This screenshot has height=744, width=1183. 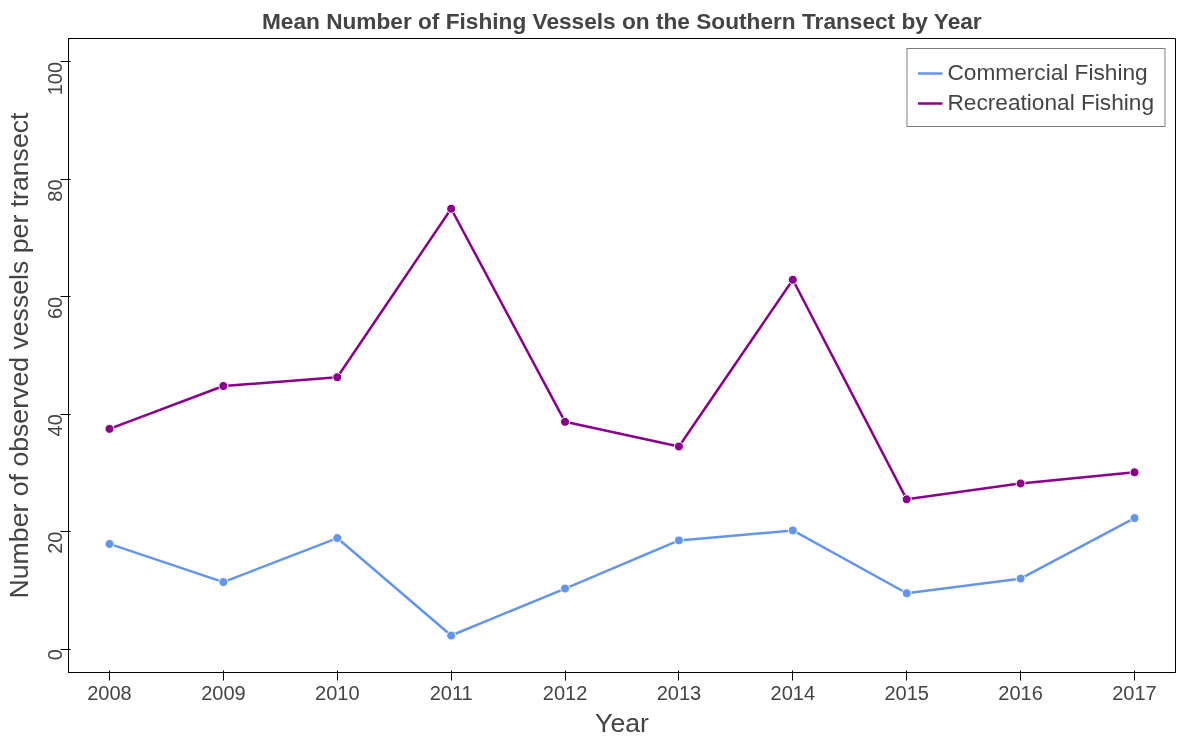 I want to click on x-tick-label: 2016, so click(x=1020, y=692).